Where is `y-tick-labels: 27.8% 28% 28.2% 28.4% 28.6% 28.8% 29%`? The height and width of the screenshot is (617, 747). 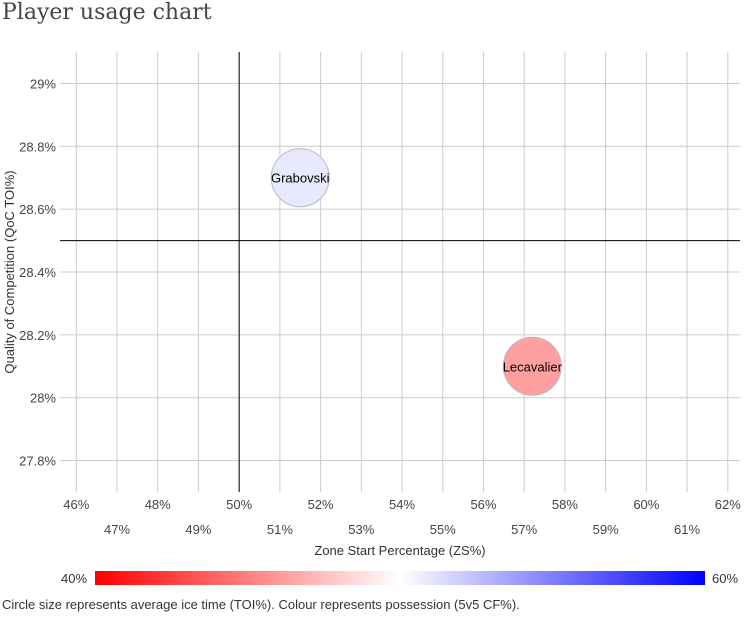 y-tick-labels: 27.8% 28% 28.2% 28.4% 28.6% 28.8% 29% is located at coordinates (37, 272).